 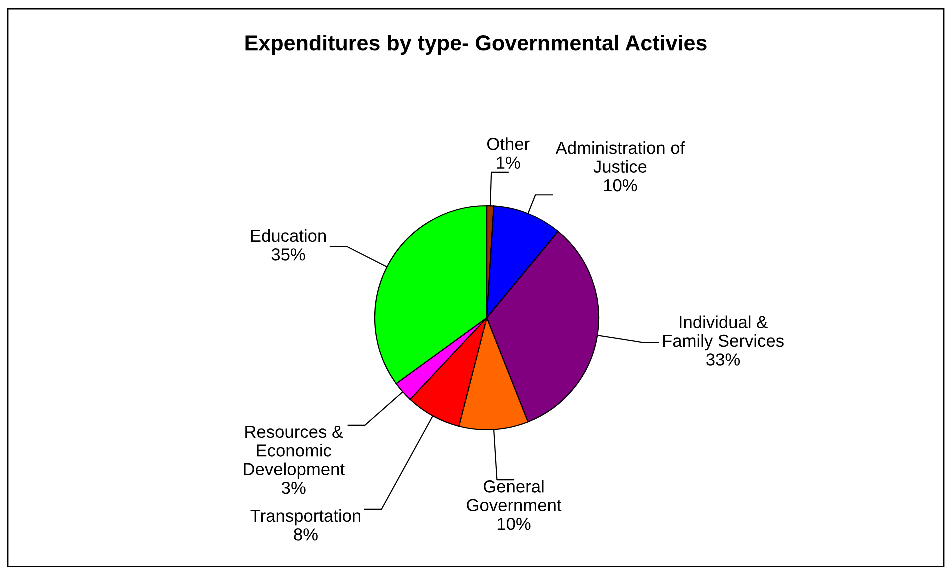 What do you see at coordinates (508, 144) in the screenshot?
I see `slice-label: Other` at bounding box center [508, 144].